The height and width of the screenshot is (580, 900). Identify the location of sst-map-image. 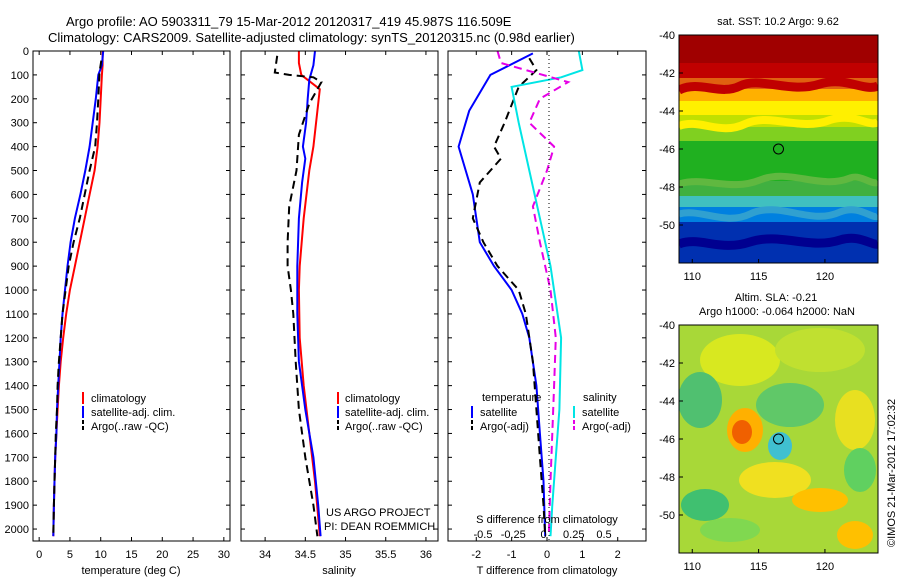
(778, 149).